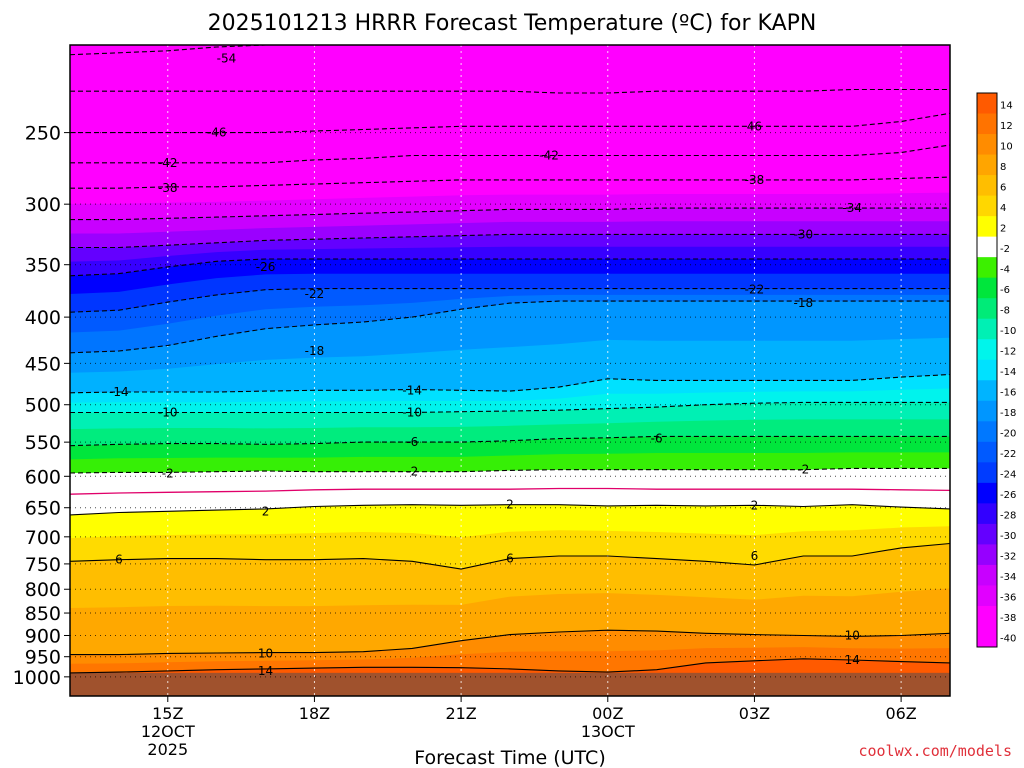 This screenshot has height=768, width=1024. I want to click on x-tick-label: 15Z, so click(167, 713).